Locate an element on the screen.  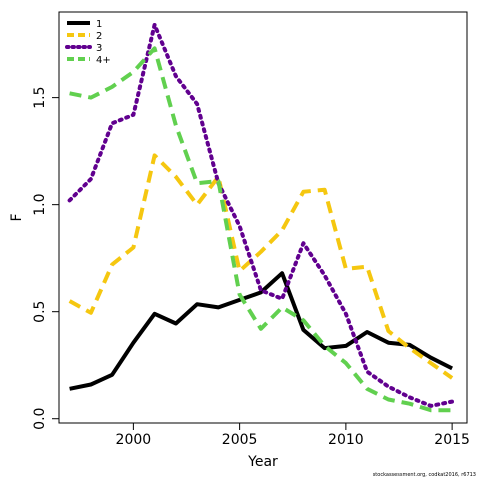
credit-text: stockassessment.org, codkat2016, r6713 is located at coordinates (424, 475).